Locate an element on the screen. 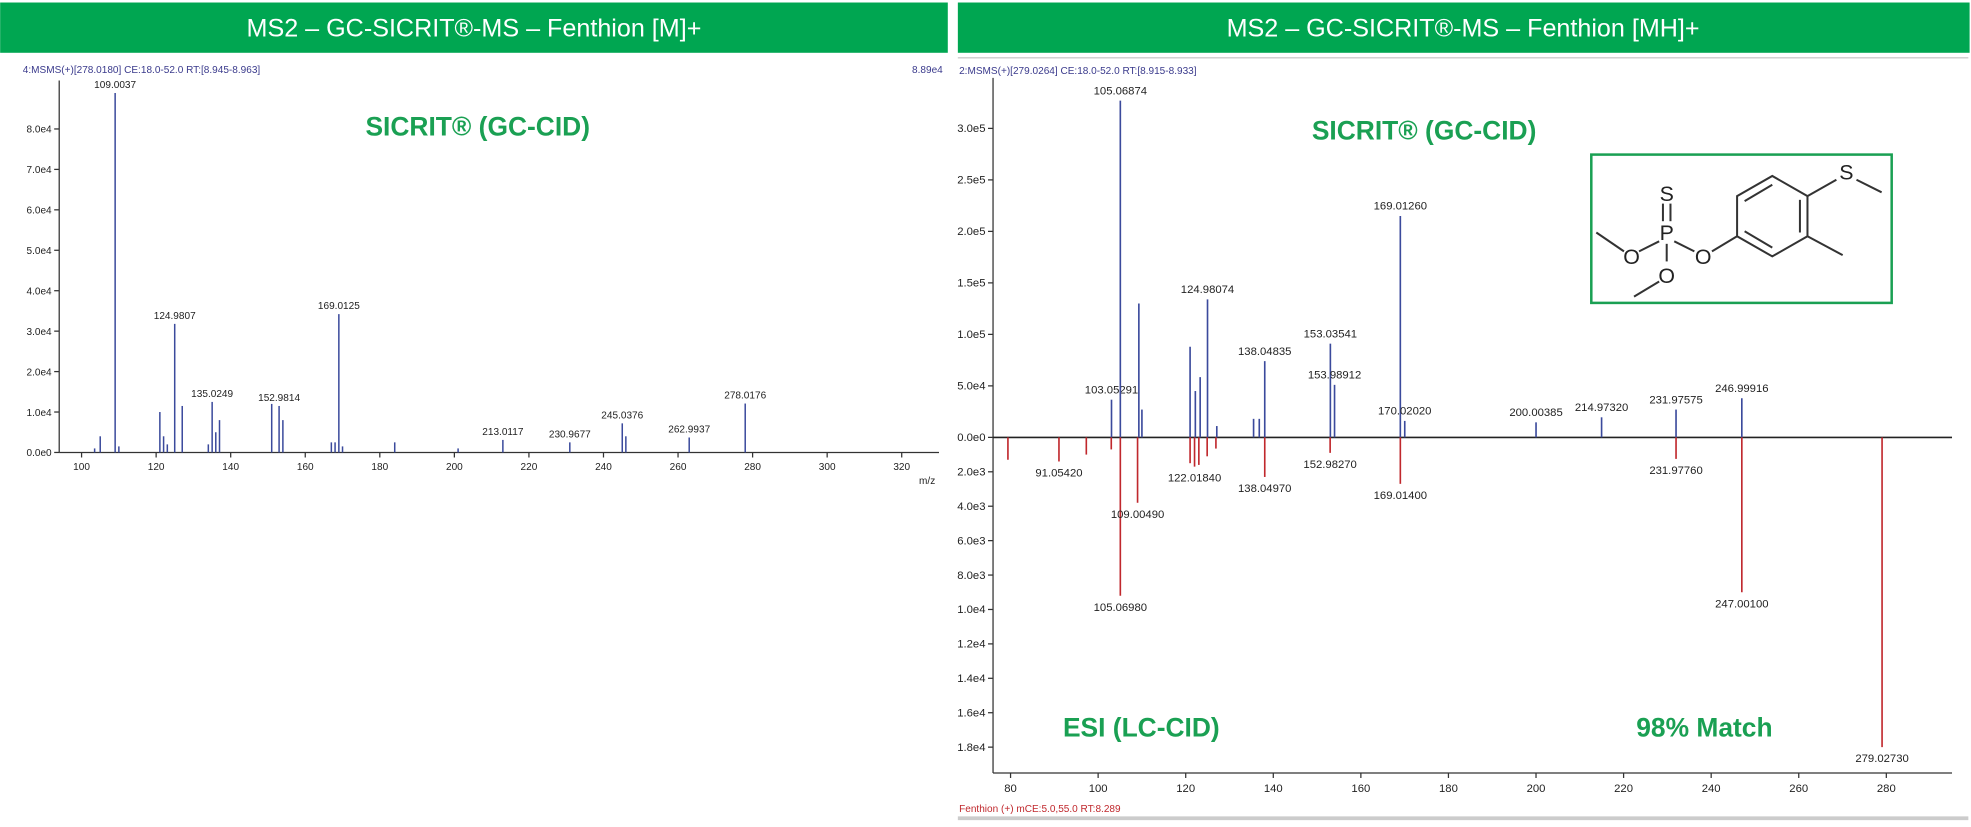 This screenshot has width=1971, height=827. x-tick-label: 320 is located at coordinates (901, 467).